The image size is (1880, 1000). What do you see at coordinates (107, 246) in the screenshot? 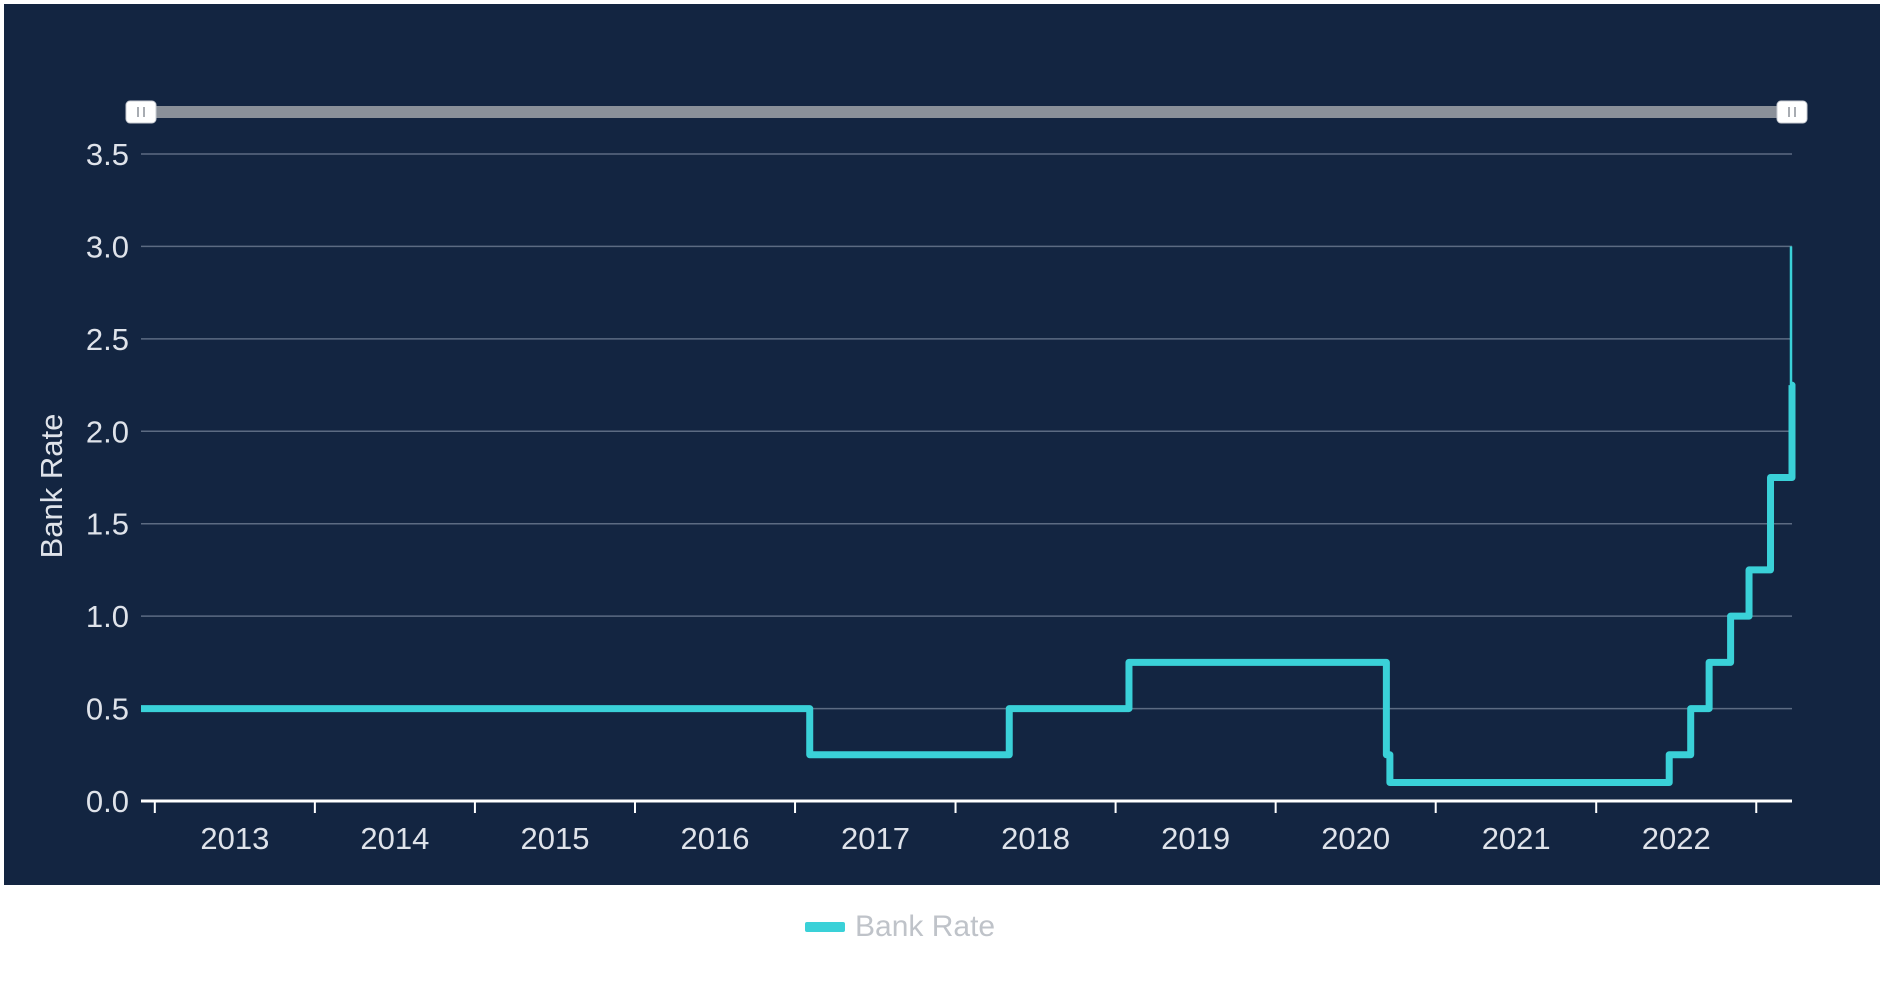
I see `y-tick-label: 3.0` at bounding box center [107, 246].